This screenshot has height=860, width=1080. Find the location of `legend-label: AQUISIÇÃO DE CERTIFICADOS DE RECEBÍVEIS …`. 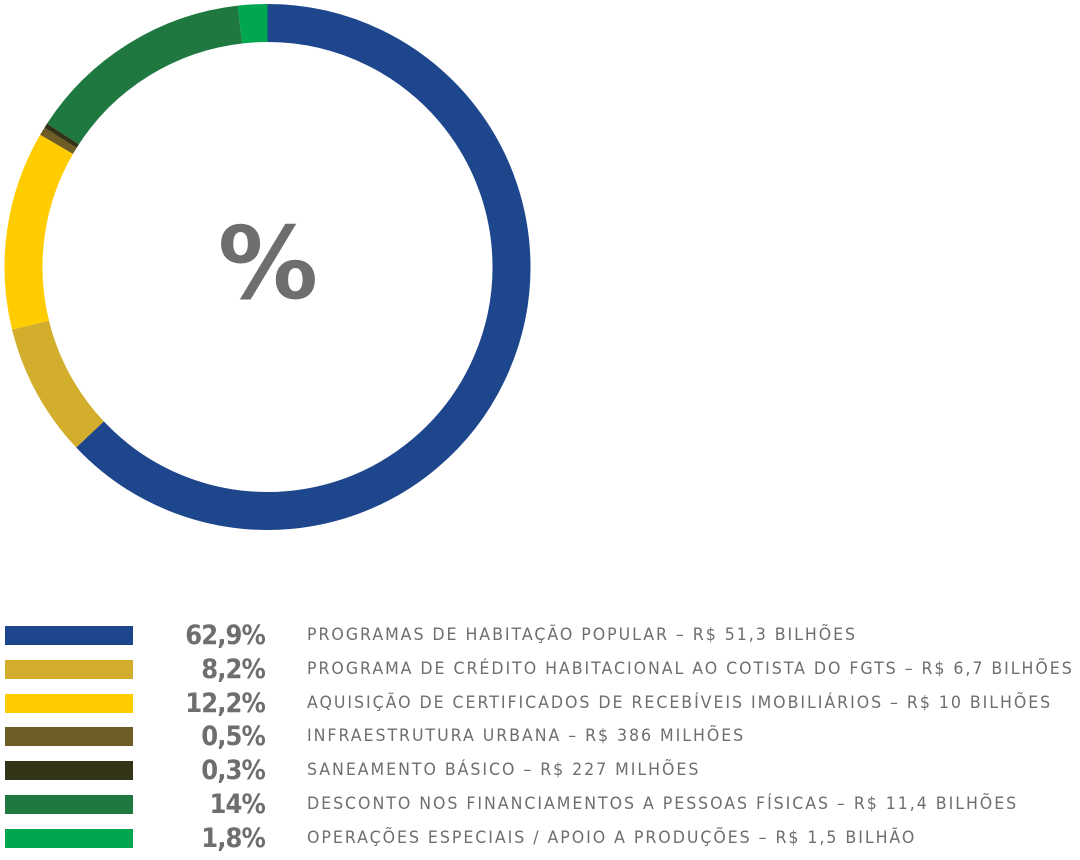

legend-label: AQUISIÇÃO DE CERTIFICADOS DE RECEBÍVEIS … is located at coordinates (680, 702).